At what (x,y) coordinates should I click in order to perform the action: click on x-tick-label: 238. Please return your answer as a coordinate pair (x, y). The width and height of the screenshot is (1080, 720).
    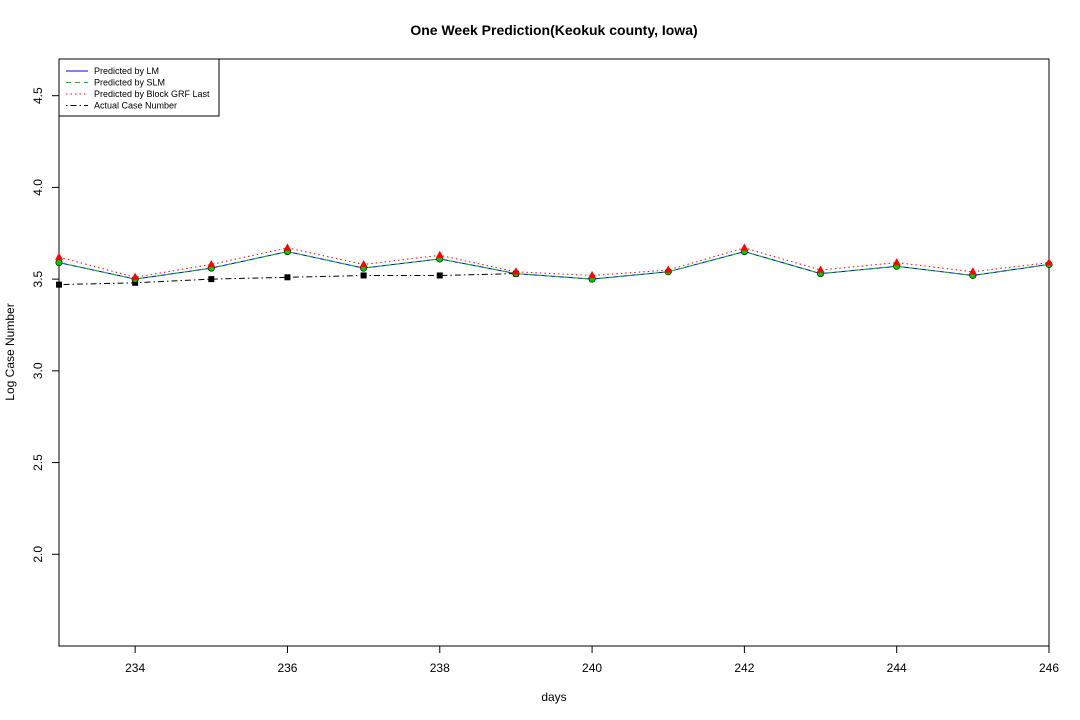
    Looking at the image, I should click on (440, 668).